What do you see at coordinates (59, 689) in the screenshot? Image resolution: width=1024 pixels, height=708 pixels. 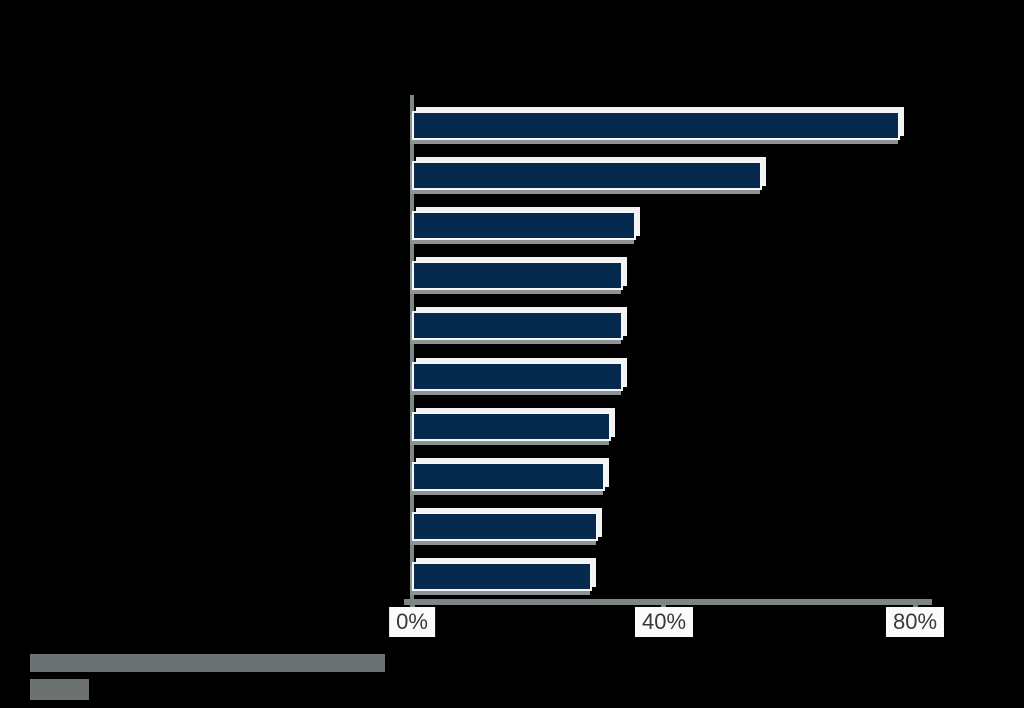 I see `brand-text-block` at bounding box center [59, 689].